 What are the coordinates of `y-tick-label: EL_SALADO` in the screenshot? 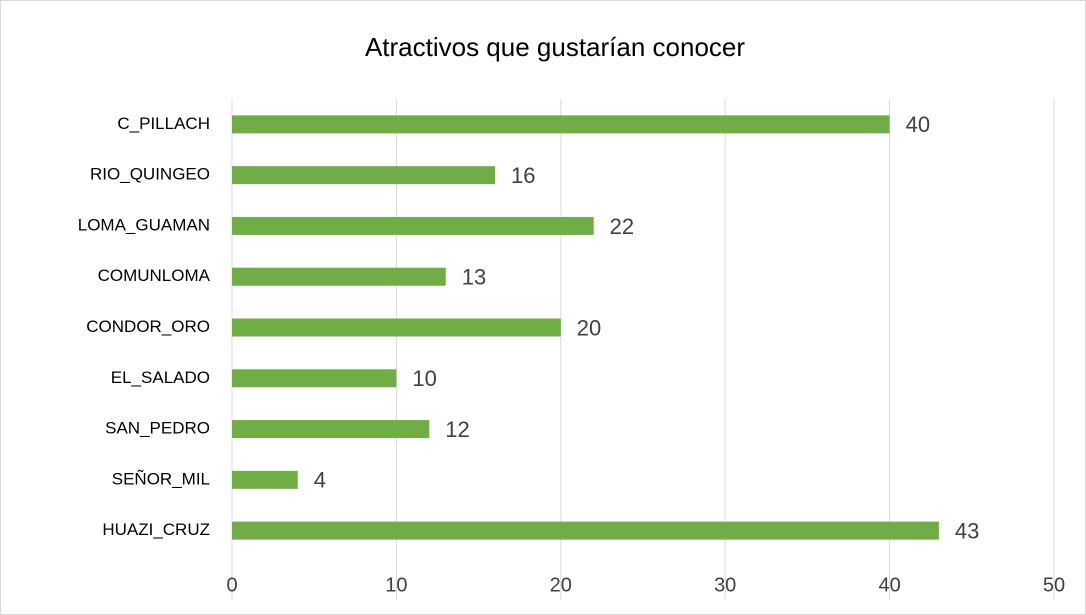 It's located at (160, 377).